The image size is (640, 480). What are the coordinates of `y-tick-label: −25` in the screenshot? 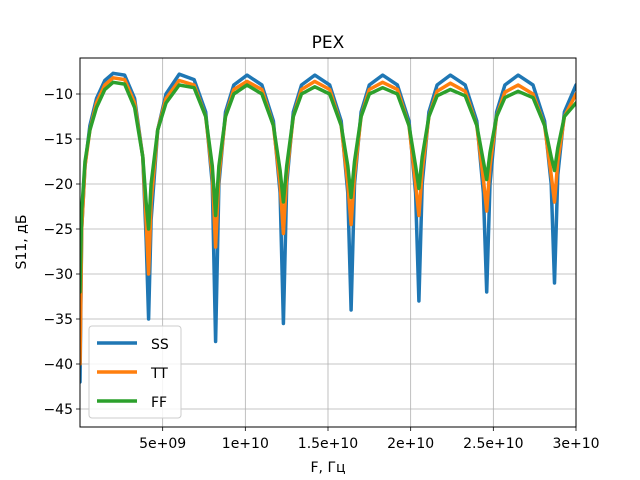 It's located at (58, 230).